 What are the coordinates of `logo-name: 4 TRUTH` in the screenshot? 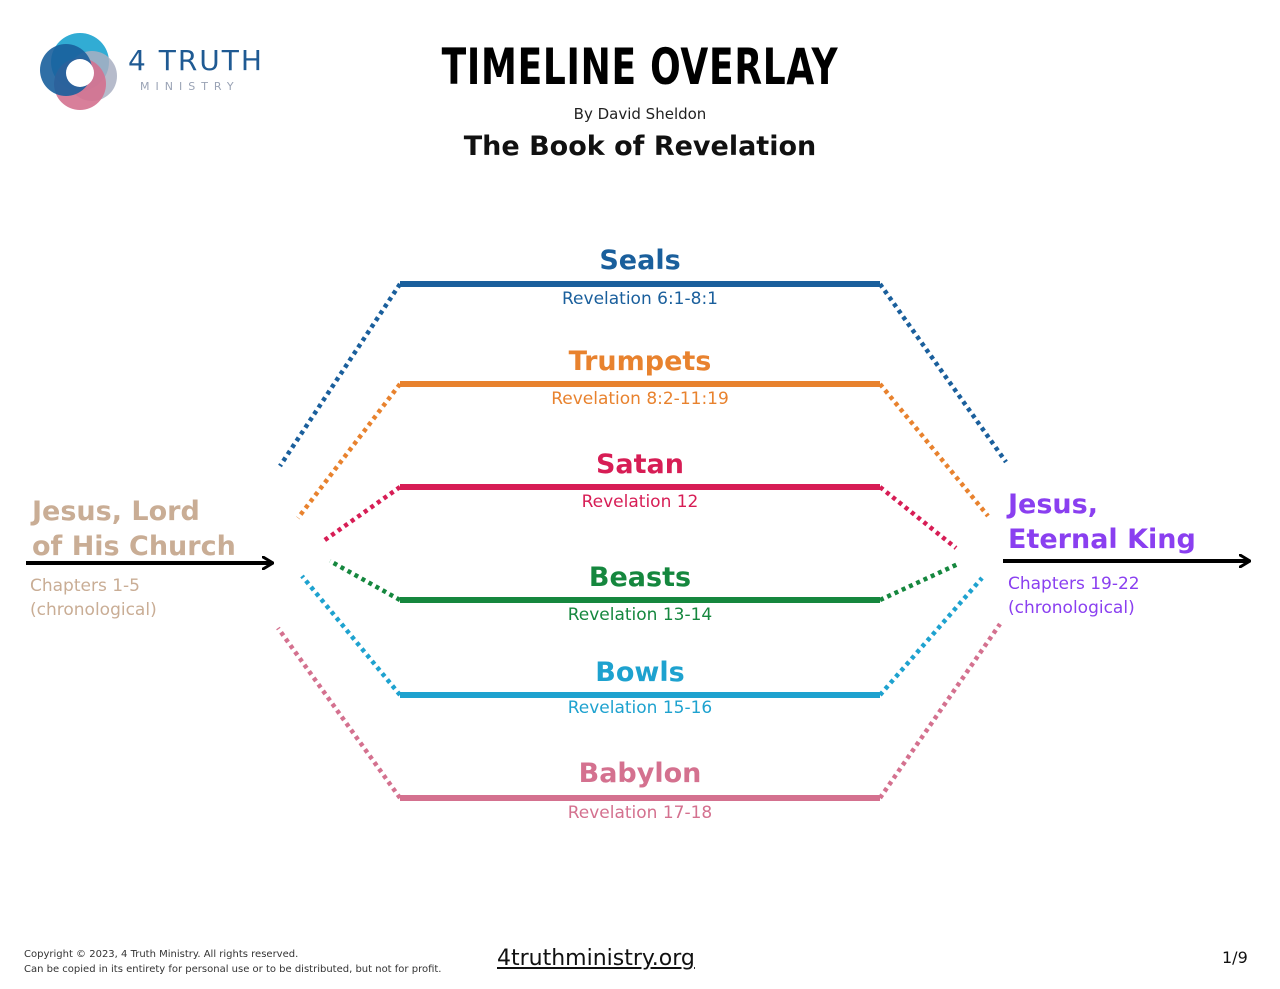 It's located at (196, 60).